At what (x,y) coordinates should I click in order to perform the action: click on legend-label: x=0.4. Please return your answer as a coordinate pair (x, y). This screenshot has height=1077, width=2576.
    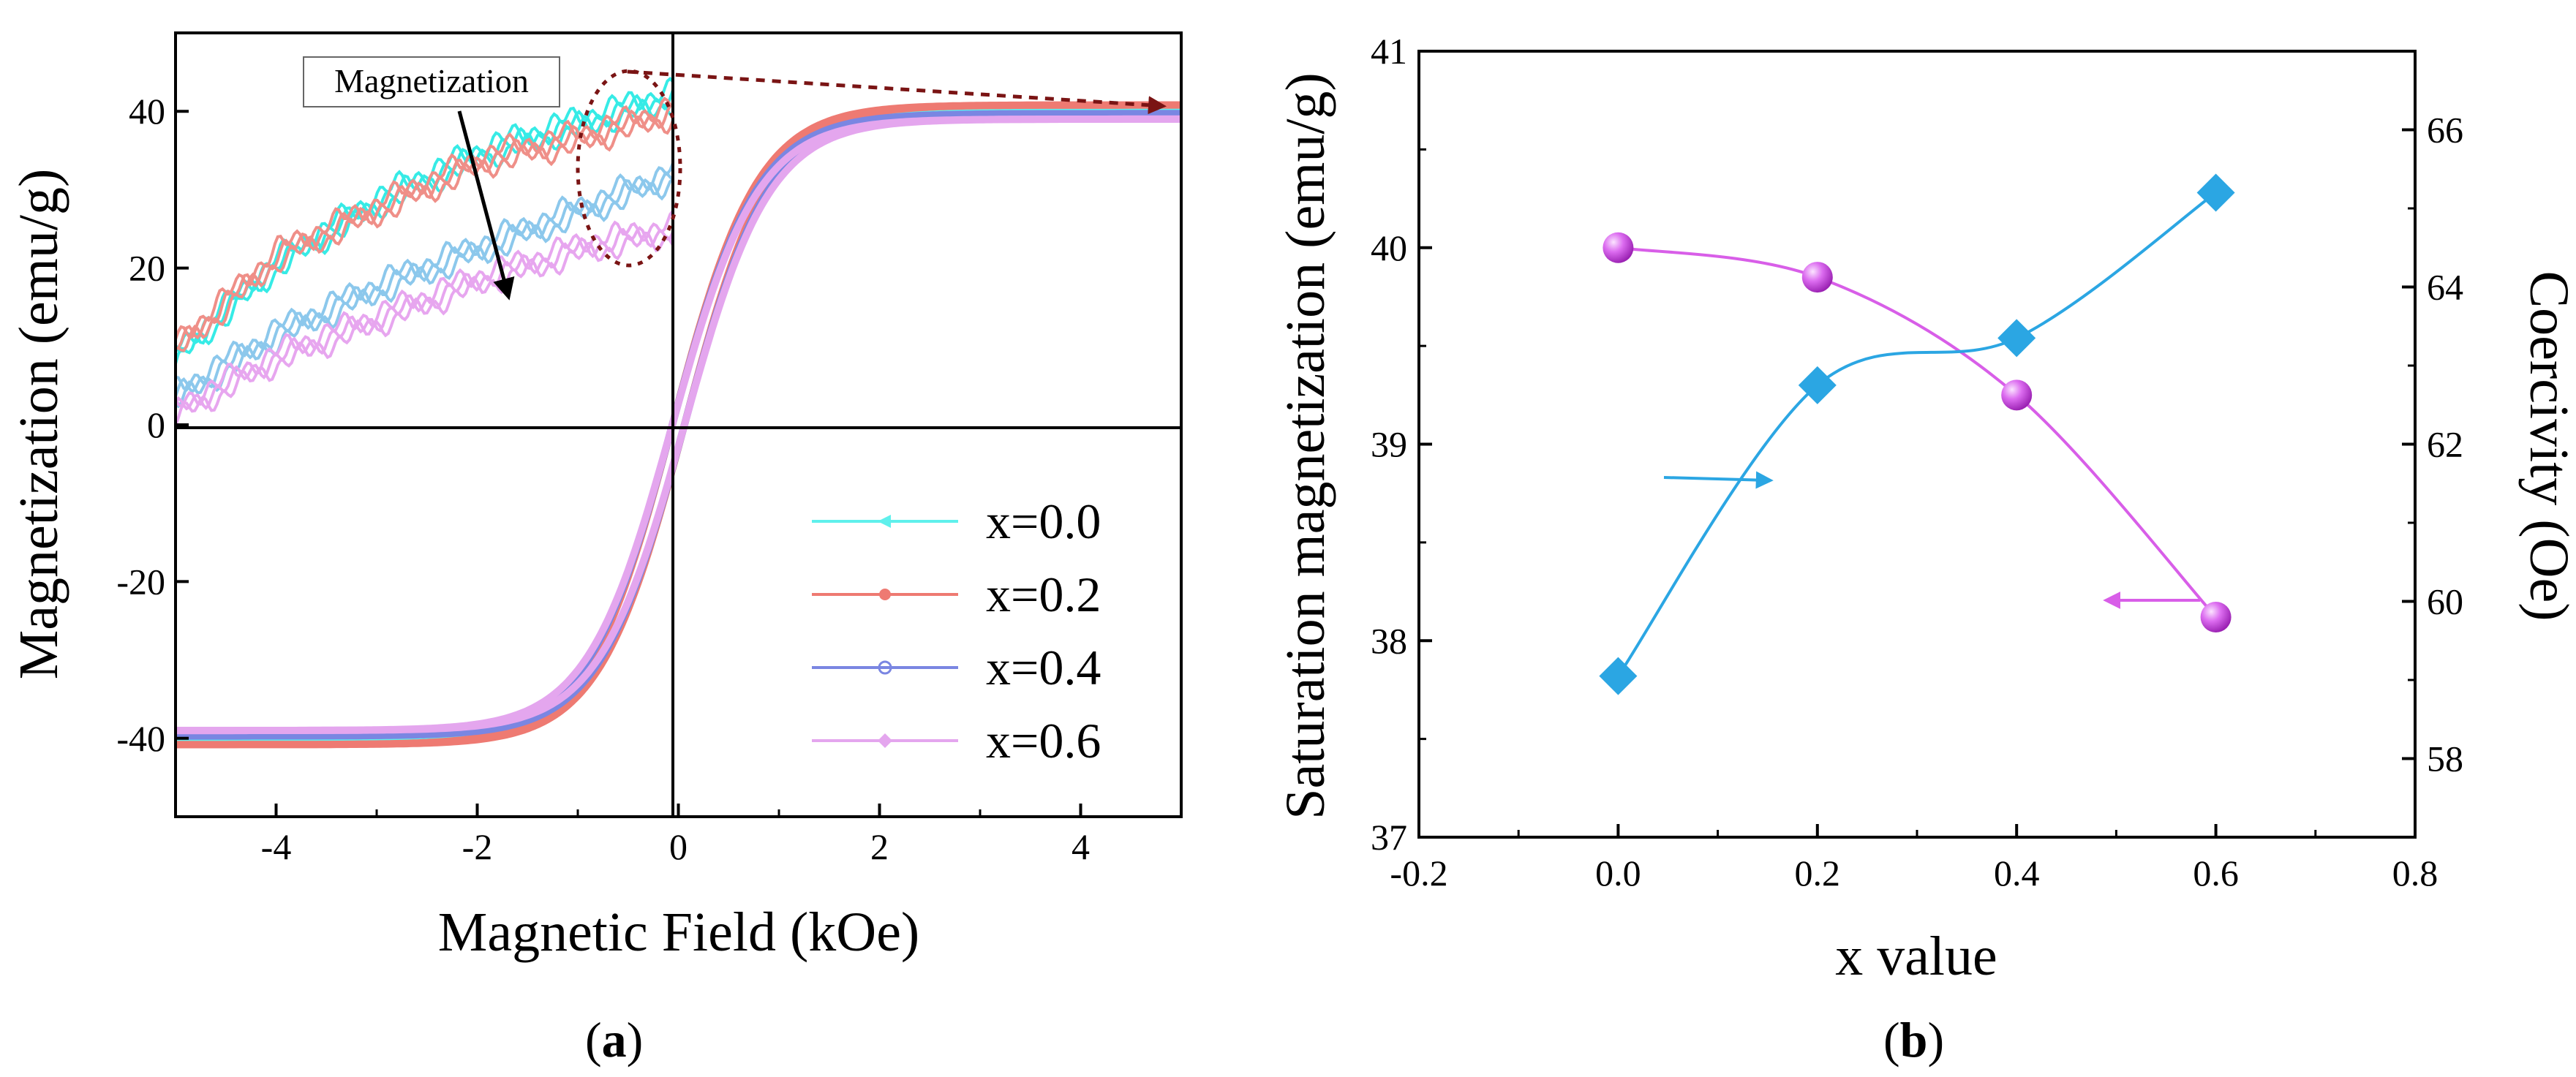
    Looking at the image, I should click on (1043, 667).